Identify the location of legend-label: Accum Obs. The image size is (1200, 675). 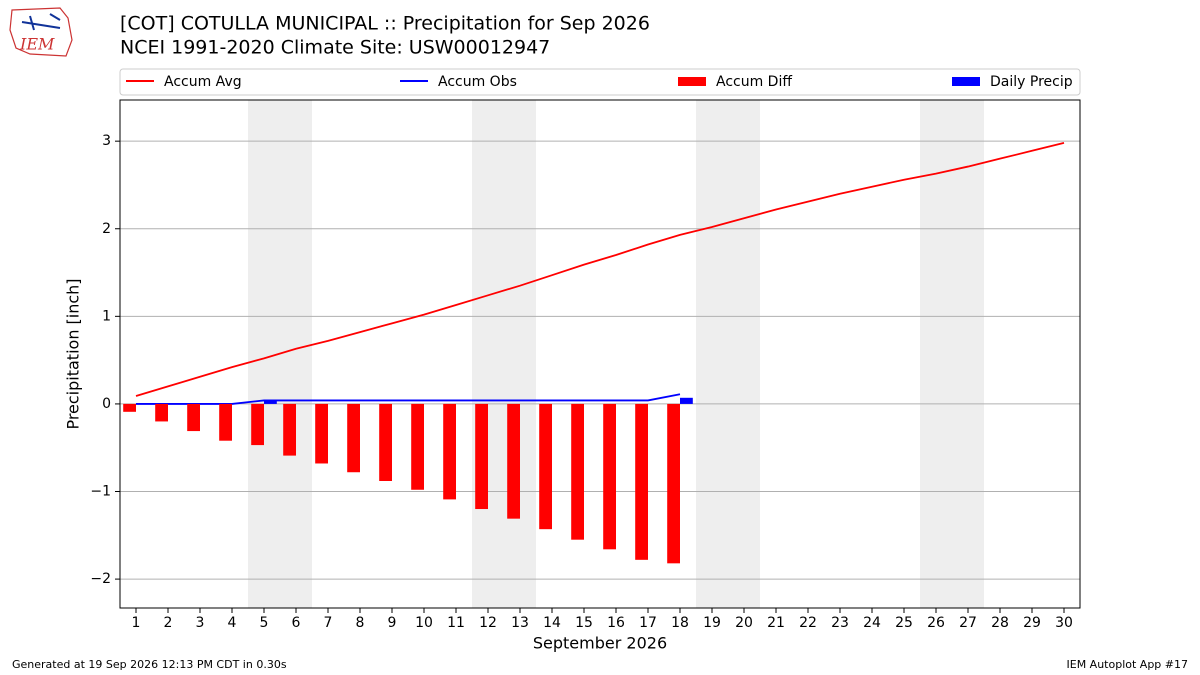
(477, 82).